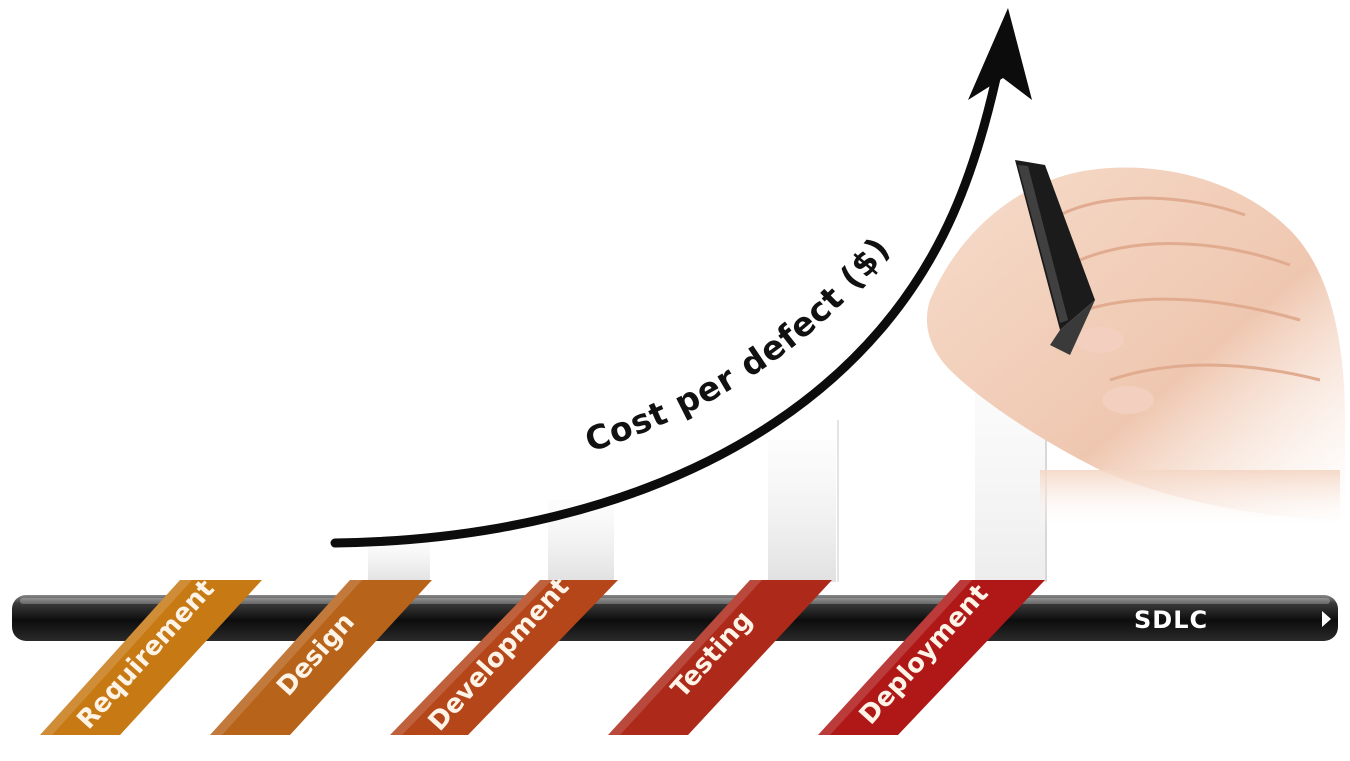  Describe the element at coordinates (739, 344) in the screenshot. I see `cost-per-defect-label: Cost per defect ($)` at that location.